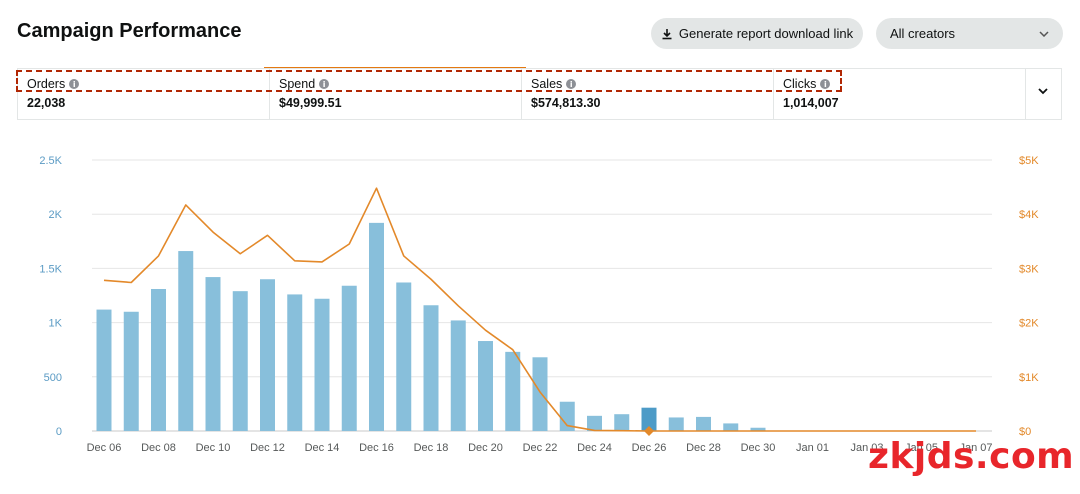  Describe the element at coordinates (811, 103) in the screenshot. I see `metric-value: 1,014,007` at that location.